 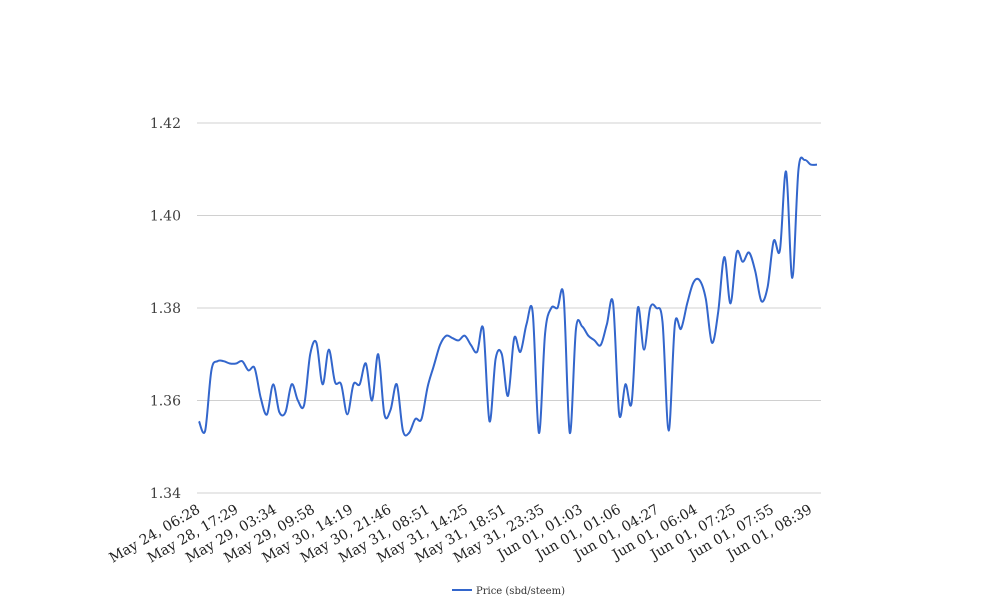 I want to click on y-tick-label: 1.38, so click(x=165, y=309).